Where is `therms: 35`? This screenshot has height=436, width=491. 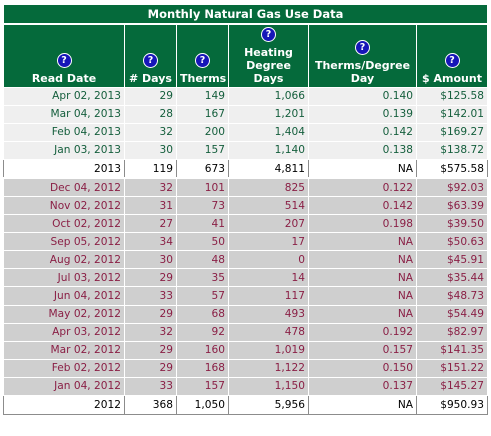 therms: 35 is located at coordinates (202, 278).